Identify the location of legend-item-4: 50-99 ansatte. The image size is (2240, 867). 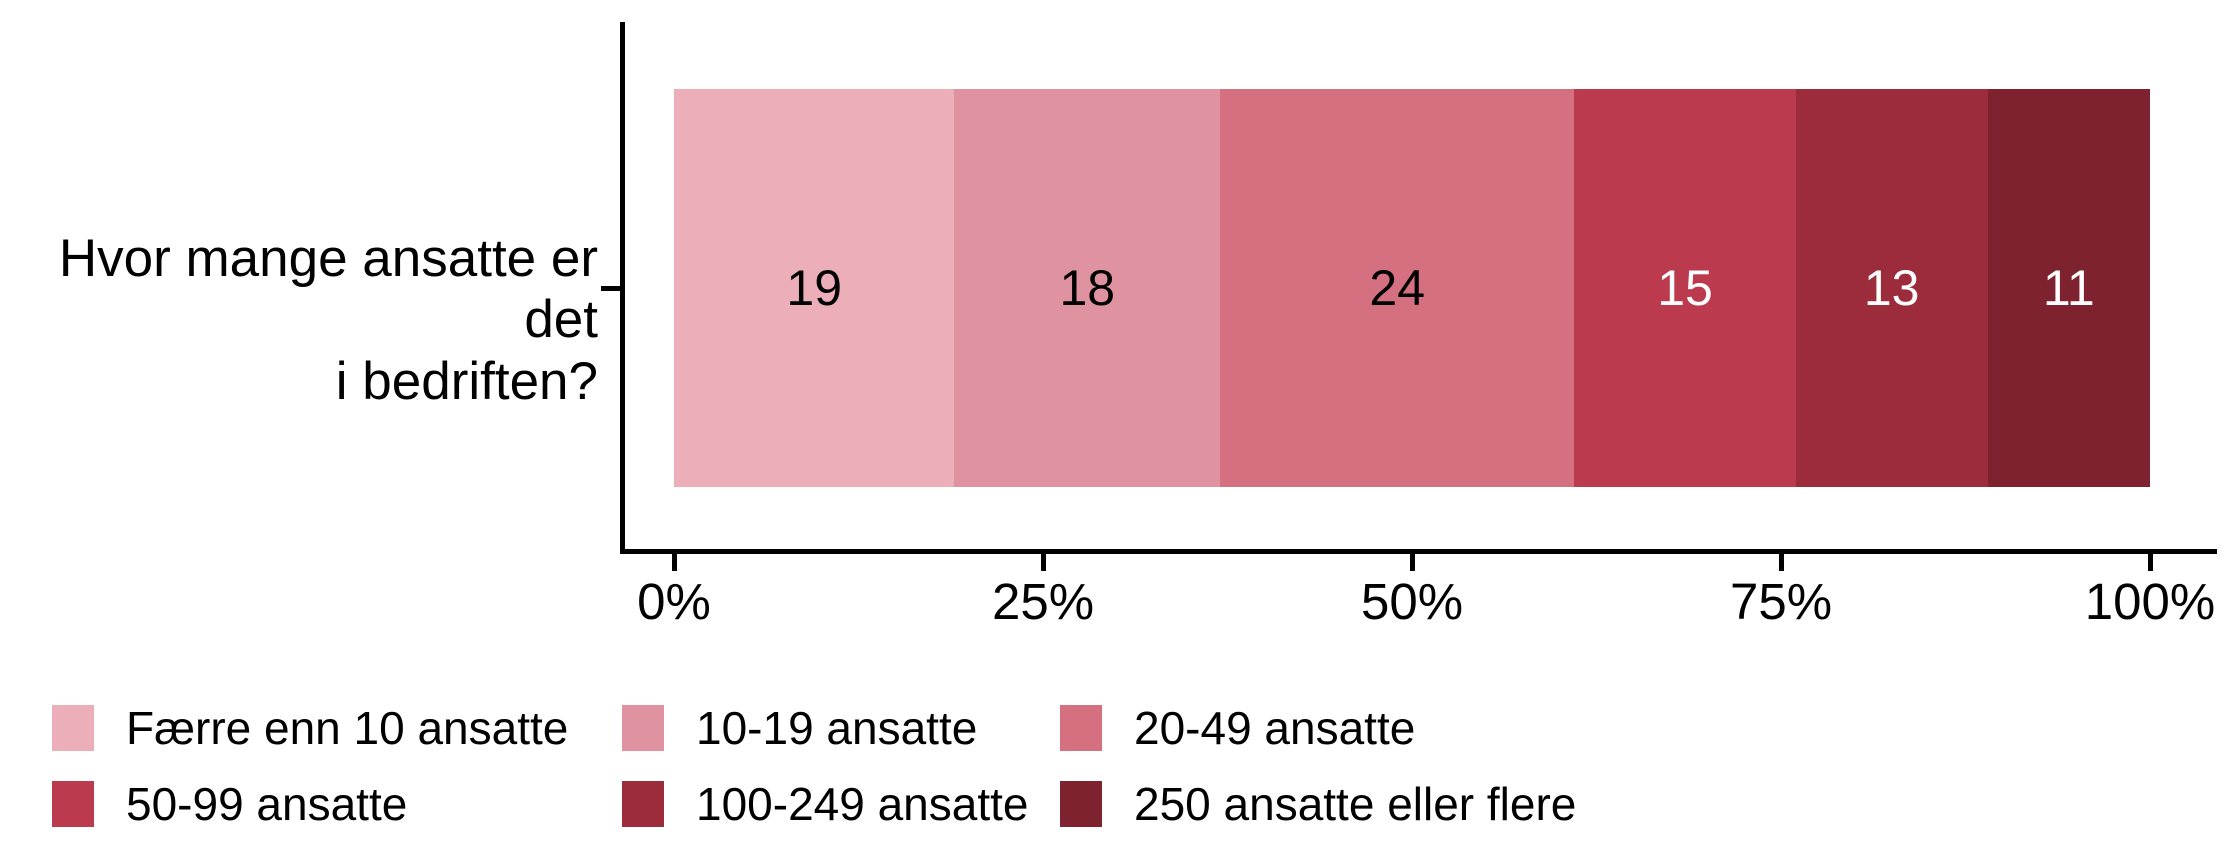
(337, 804).